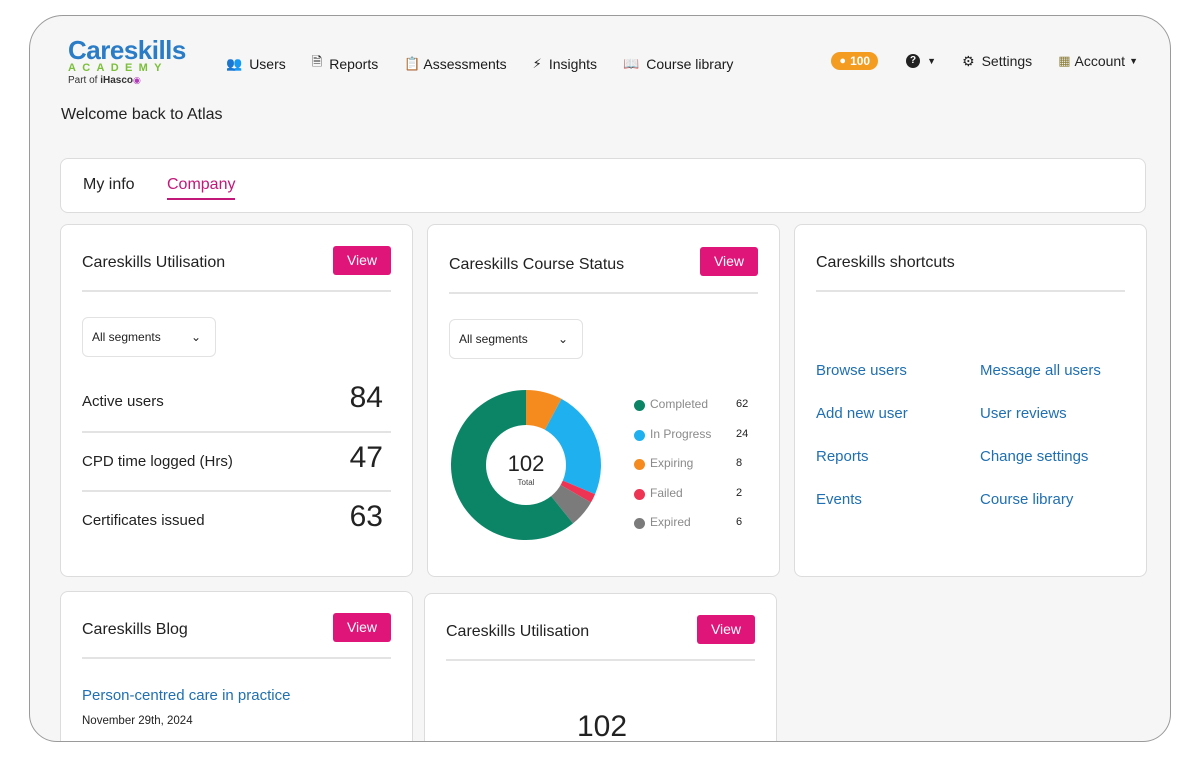  What do you see at coordinates (362, 260) in the screenshot?
I see `utilisation-view-button: View` at bounding box center [362, 260].